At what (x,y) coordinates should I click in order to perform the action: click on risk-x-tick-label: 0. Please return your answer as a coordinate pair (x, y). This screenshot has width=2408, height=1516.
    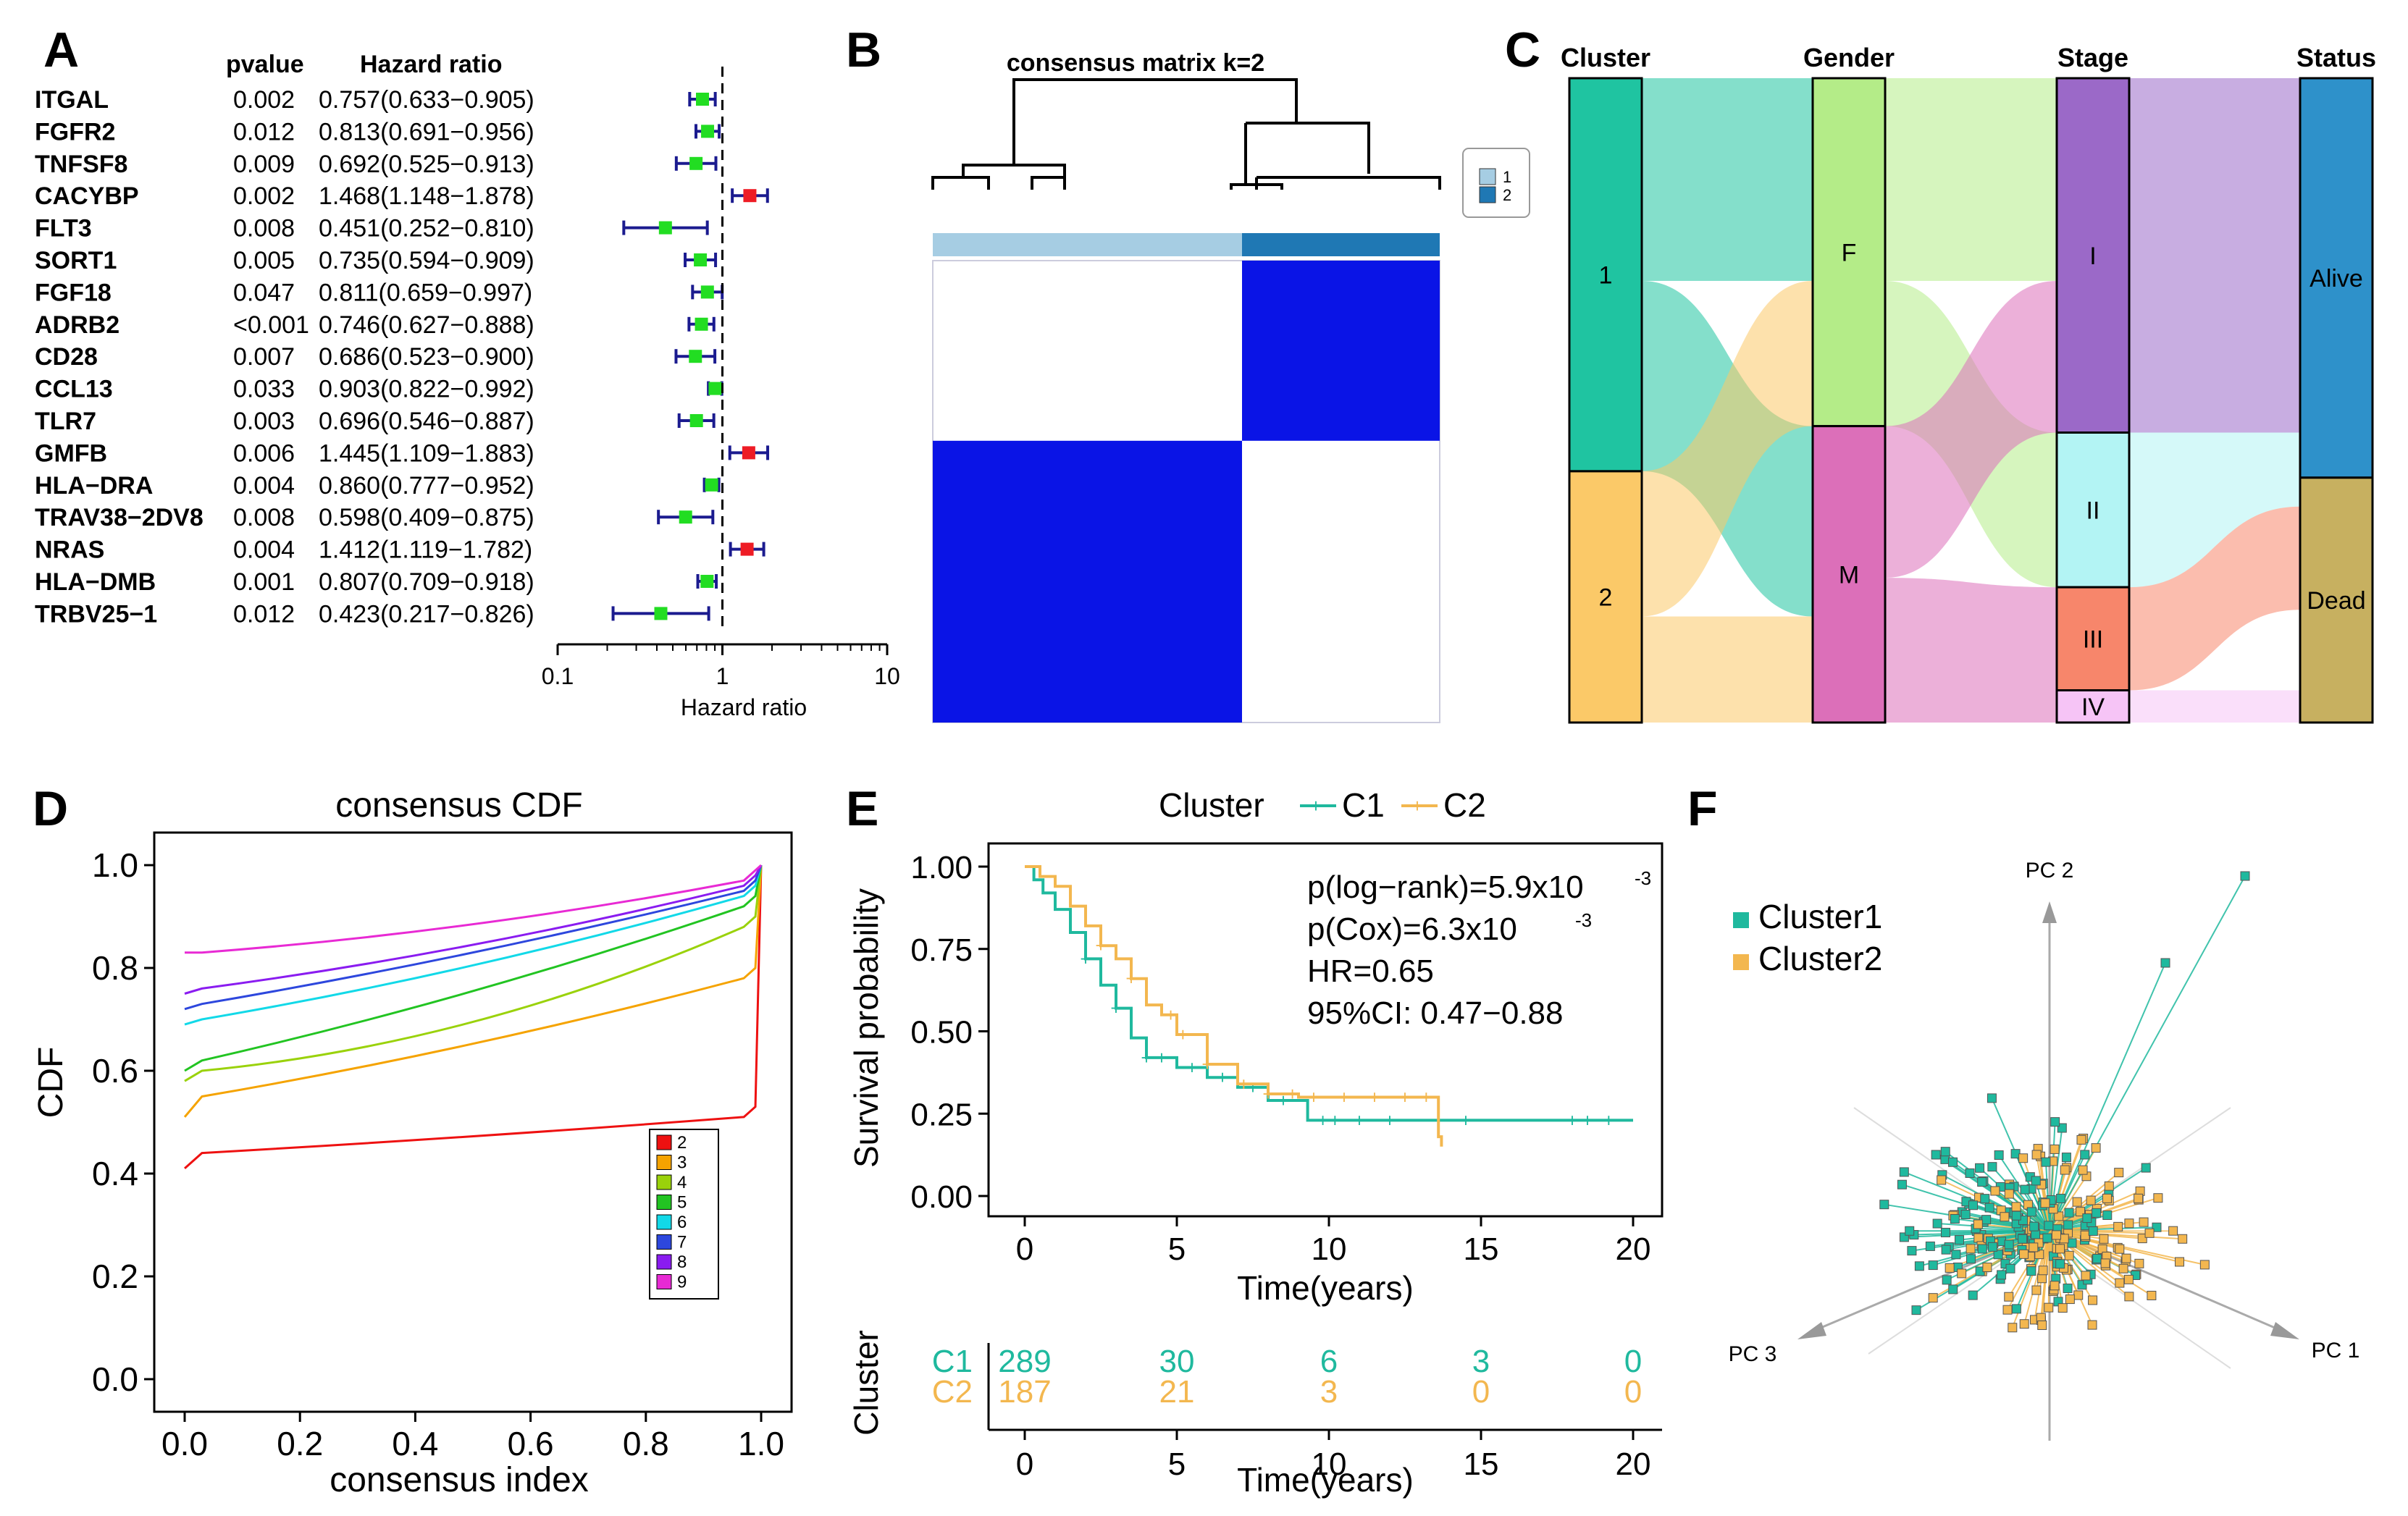
    Looking at the image, I should click on (1025, 1464).